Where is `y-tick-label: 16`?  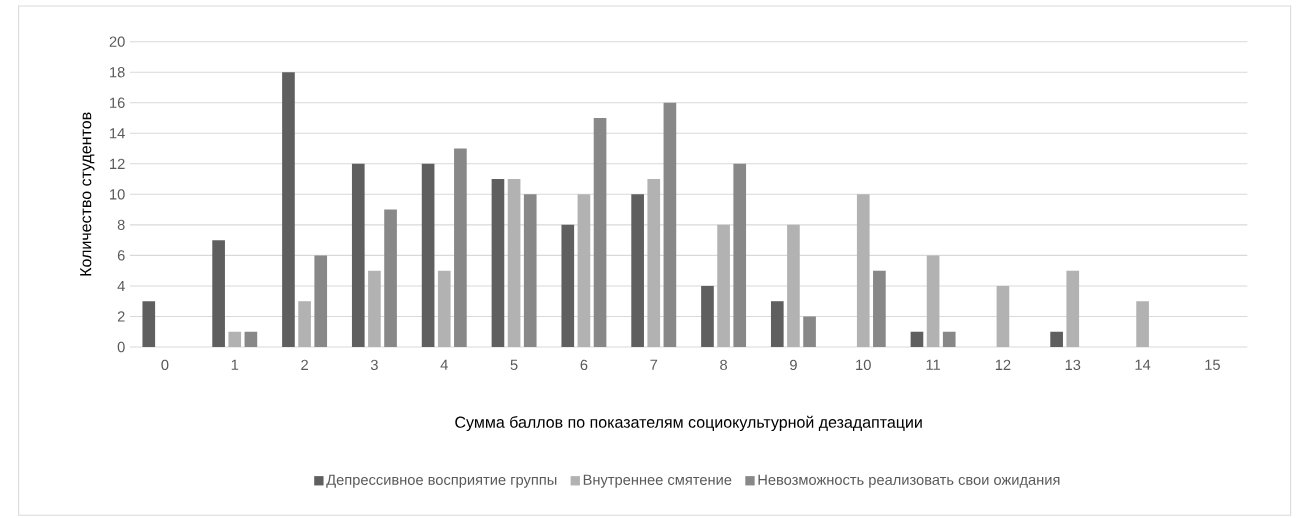 y-tick-label: 16 is located at coordinates (117, 102).